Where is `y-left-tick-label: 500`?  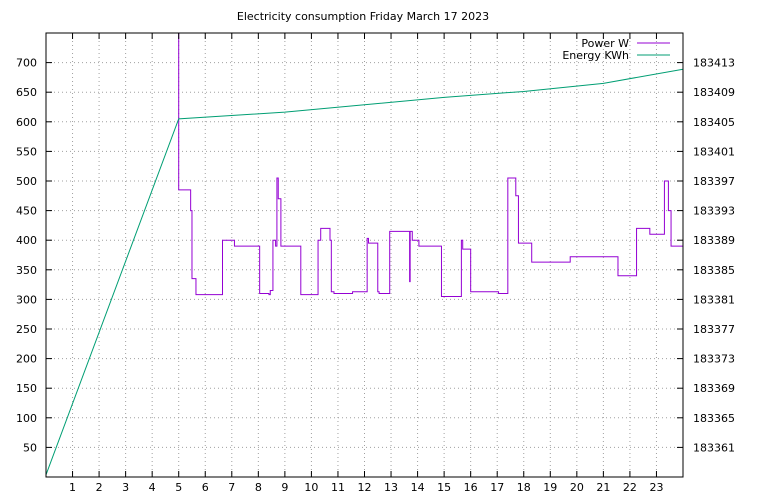 y-left-tick-label: 500 is located at coordinates (26, 181).